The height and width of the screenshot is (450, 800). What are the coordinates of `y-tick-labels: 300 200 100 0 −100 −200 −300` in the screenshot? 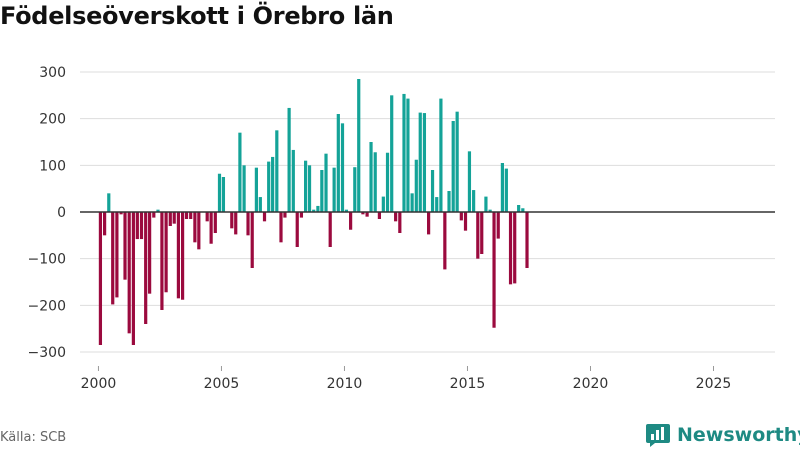 It's located at (47, 213).